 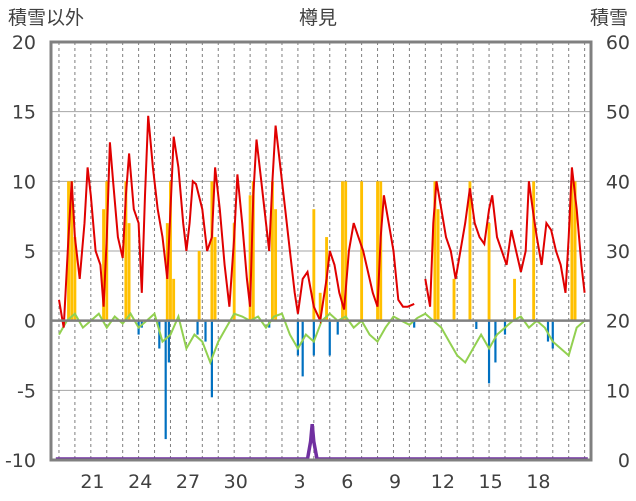 I want to click on x-tick-label: 9, so click(x=395, y=482).